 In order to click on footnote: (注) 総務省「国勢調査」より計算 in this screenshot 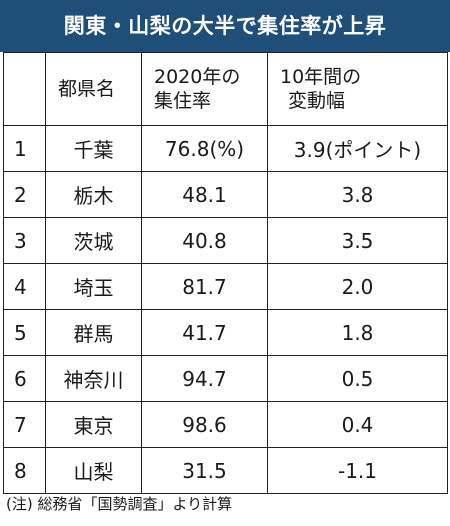, I will do `click(119, 504)`.